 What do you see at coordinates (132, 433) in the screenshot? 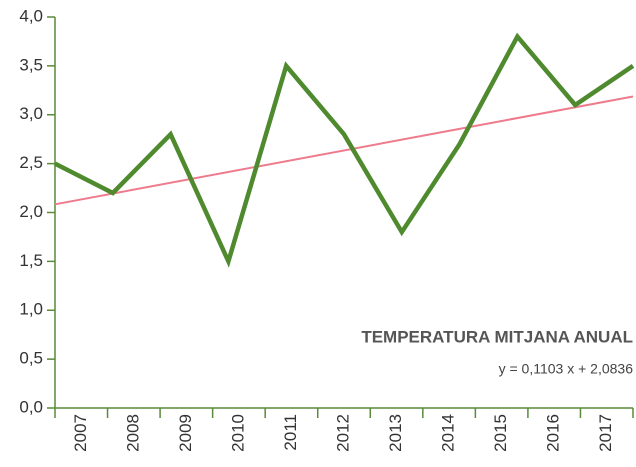
I see `x-tick-label: 2008` at bounding box center [132, 433].